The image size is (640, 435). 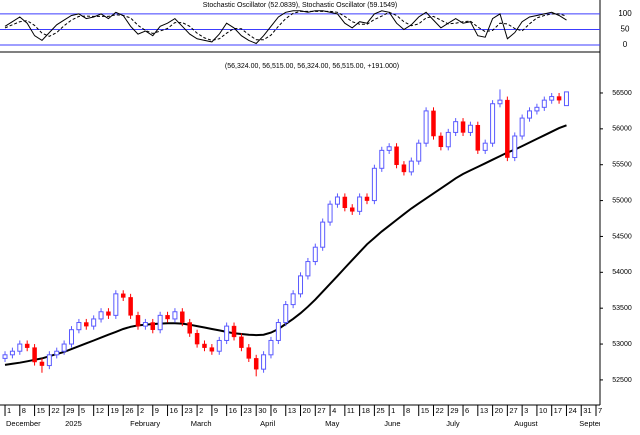 What do you see at coordinates (292, 410) in the screenshot?
I see `x-tick-label: 13` at bounding box center [292, 410].